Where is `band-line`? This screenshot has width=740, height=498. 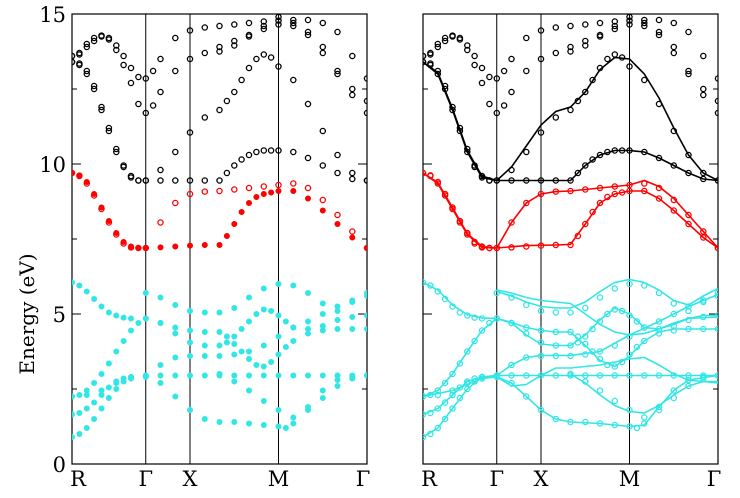
band-line is located at coordinates (644, 393).